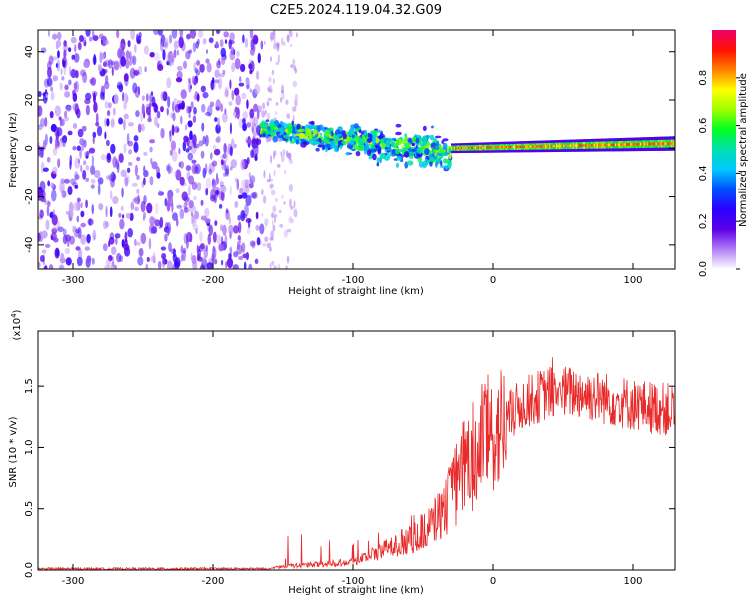 The height and width of the screenshot is (600, 750). I want to click on colorbar-scale, so click(724, 149).